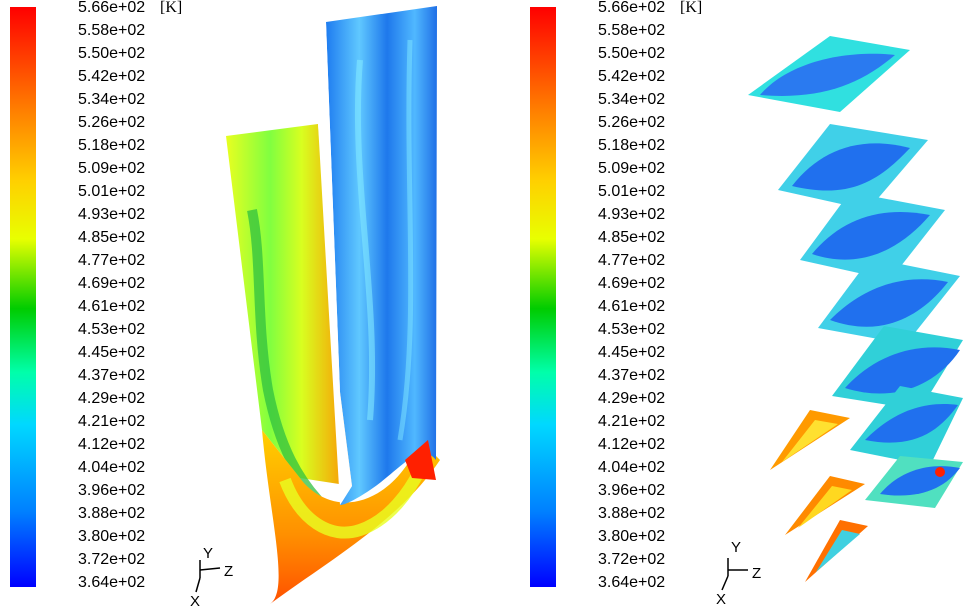 The height and width of the screenshot is (612, 963). I want to click on cold-leg-streak, so click(365, 240).